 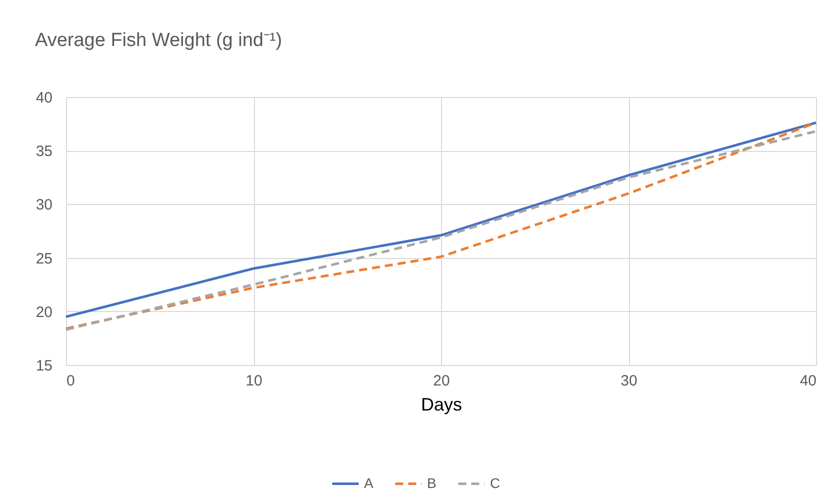 What do you see at coordinates (431, 482) in the screenshot?
I see `legend-label: B` at bounding box center [431, 482].